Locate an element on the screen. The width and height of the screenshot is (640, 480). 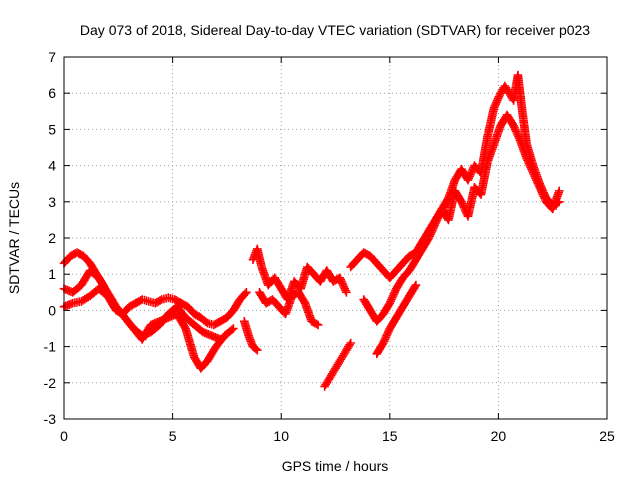
series-track-e is located at coordinates (289, 309).